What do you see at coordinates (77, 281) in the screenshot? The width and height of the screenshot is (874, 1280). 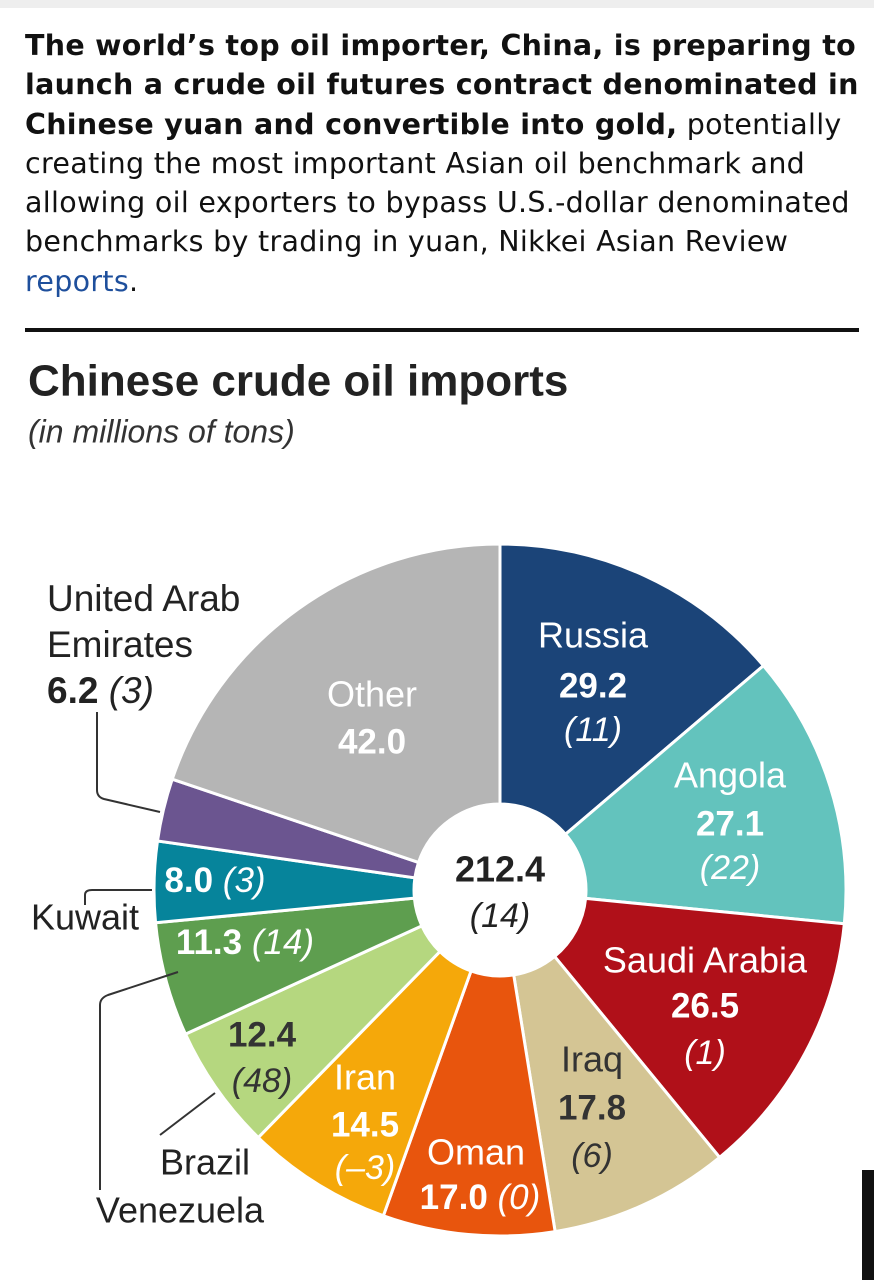 I see `link: reports` at bounding box center [77, 281].